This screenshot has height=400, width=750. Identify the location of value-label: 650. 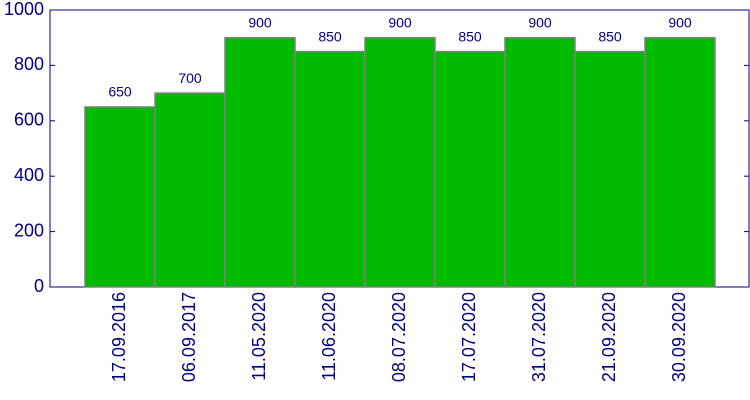
(120, 92).